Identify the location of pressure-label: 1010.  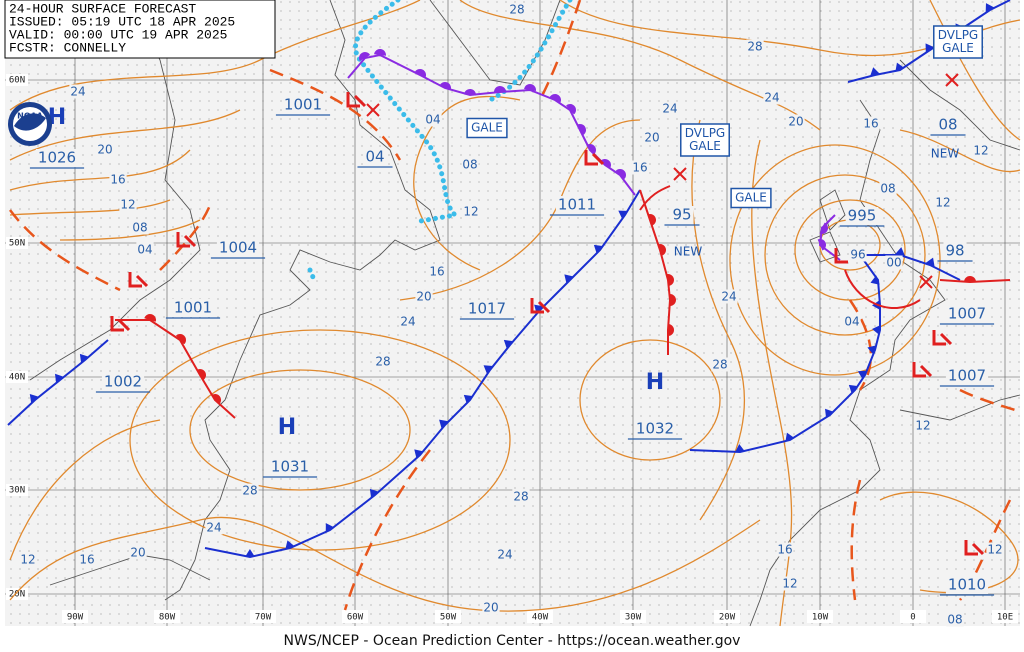
(967, 585).